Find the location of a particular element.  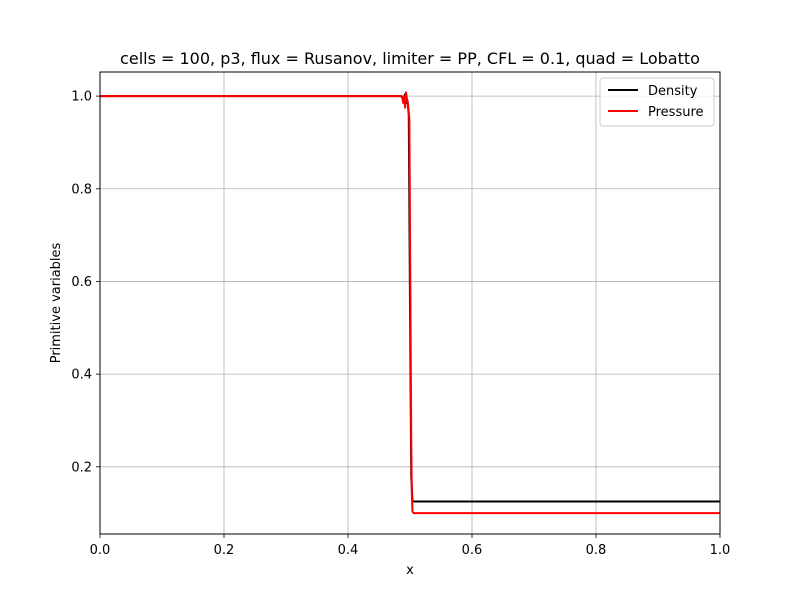

legend-label-density: Density is located at coordinates (673, 91).